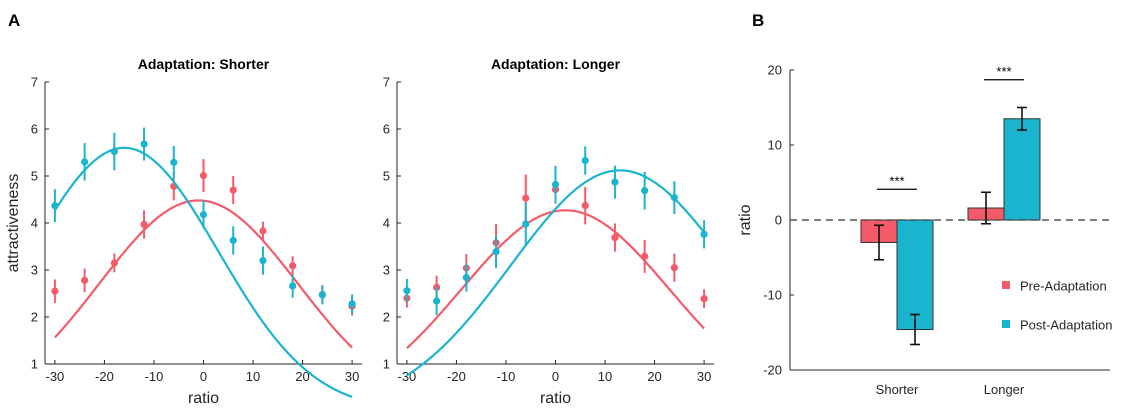 The height and width of the screenshot is (412, 1132). I want to click on legend-label-pre: Pre-Adaptation, so click(1063, 286).